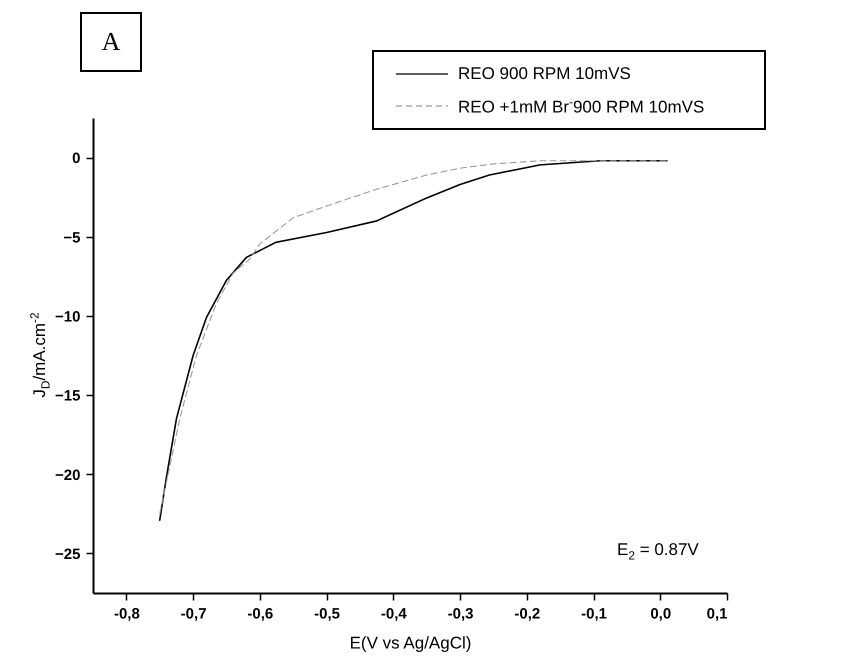  Describe the element at coordinates (581, 106) in the screenshot. I see `legend-label: REO +1mM Br$^{-}$900 RPM 10mVS` at that location.